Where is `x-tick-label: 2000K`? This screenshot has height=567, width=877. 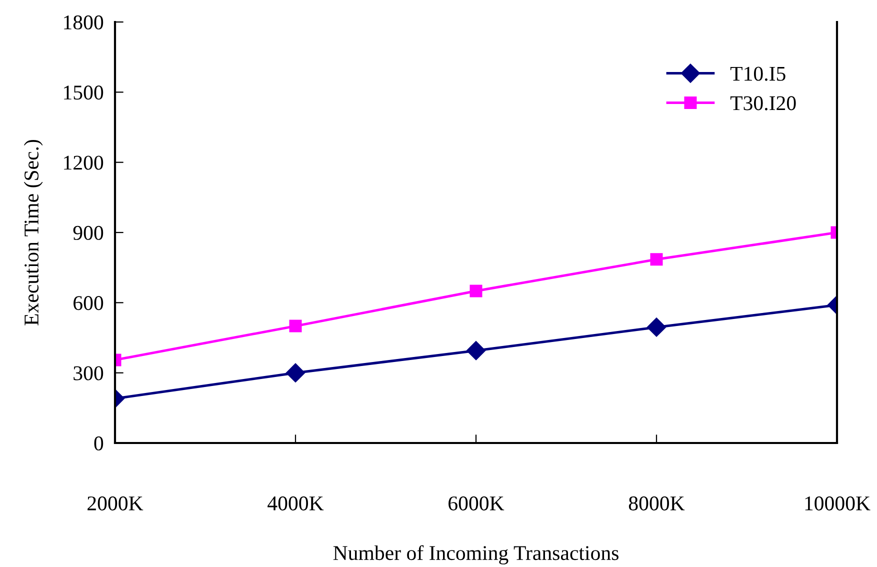 x-tick-label: 2000K is located at coordinates (116, 503).